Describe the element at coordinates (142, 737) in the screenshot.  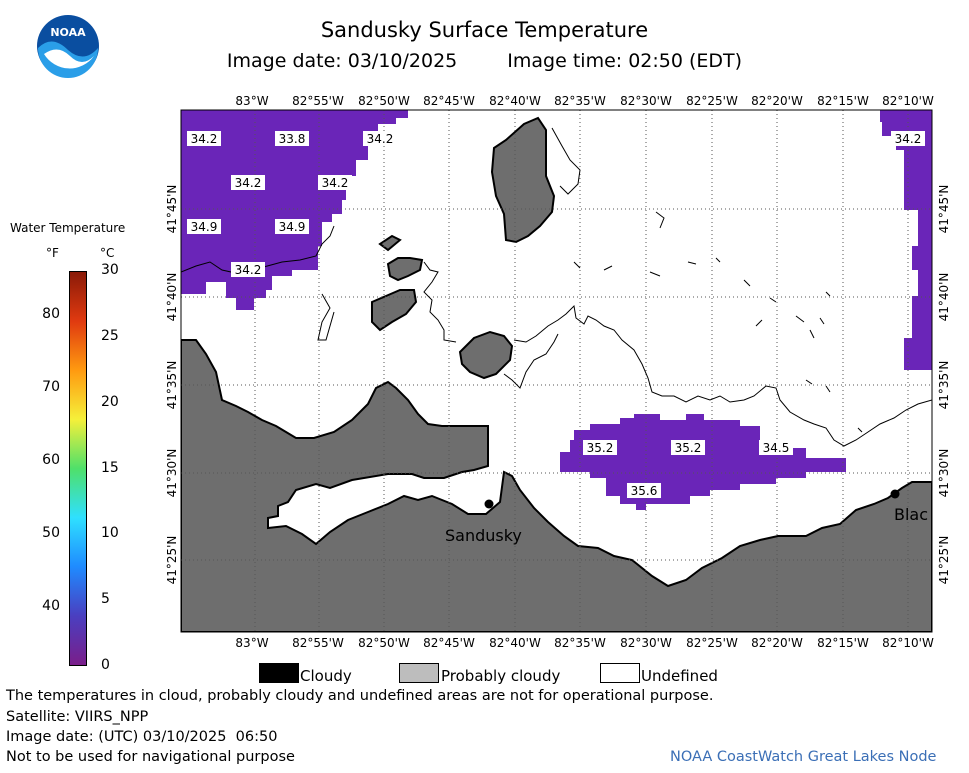
I see `footer-utc-date: Image date: (UTC) 03/10/2025 06:50` at that location.